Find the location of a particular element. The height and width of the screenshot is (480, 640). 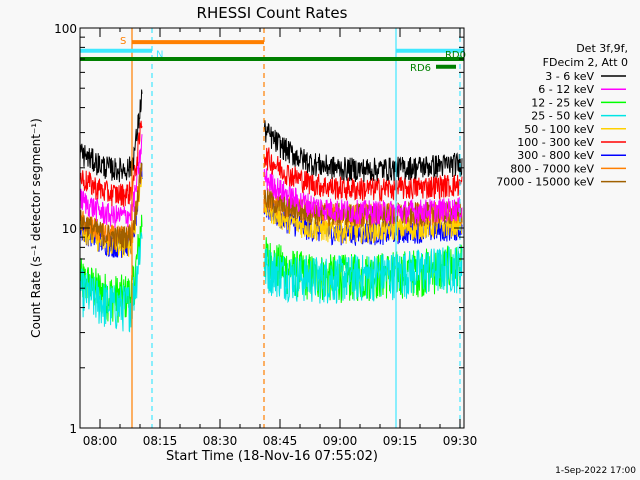

state-label-s: S is located at coordinates (123, 41).